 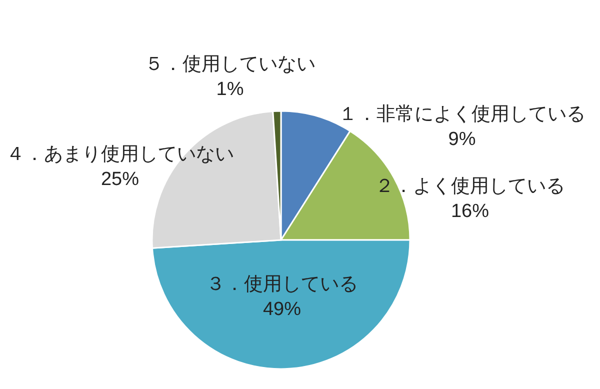 I want to click on data-label: 25%, so click(x=120, y=179).